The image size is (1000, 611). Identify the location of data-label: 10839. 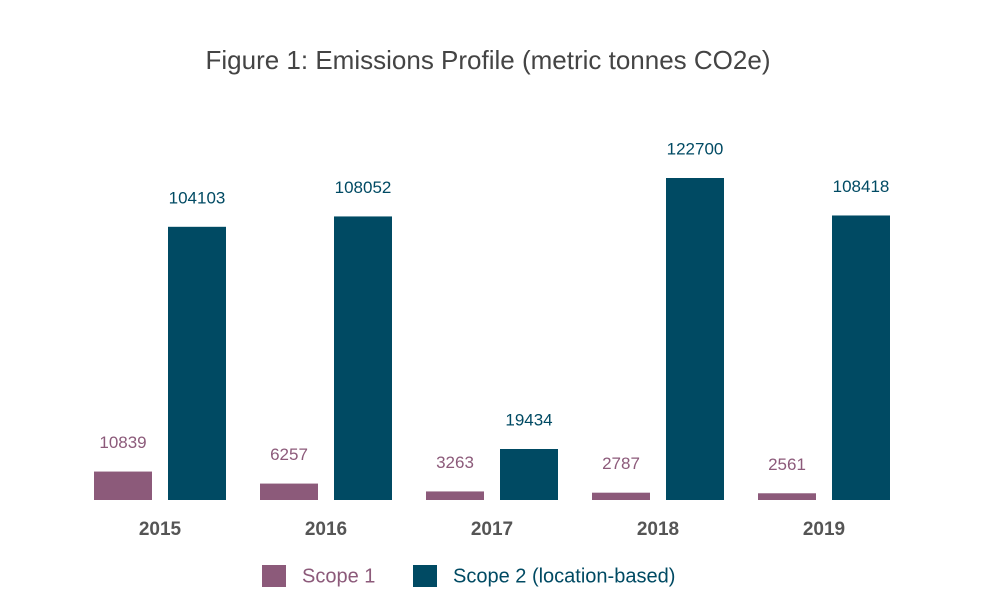
(122, 442).